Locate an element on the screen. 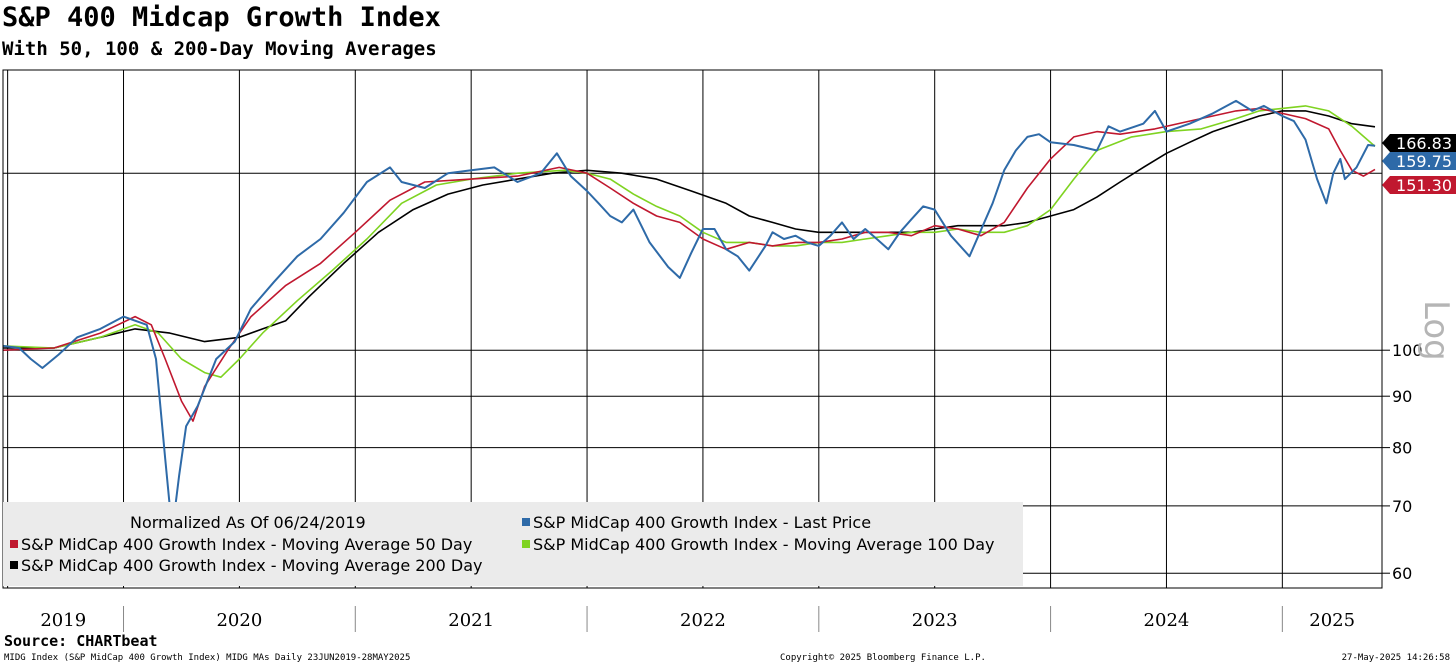  y-tick-label: 90 is located at coordinates (1402, 396).